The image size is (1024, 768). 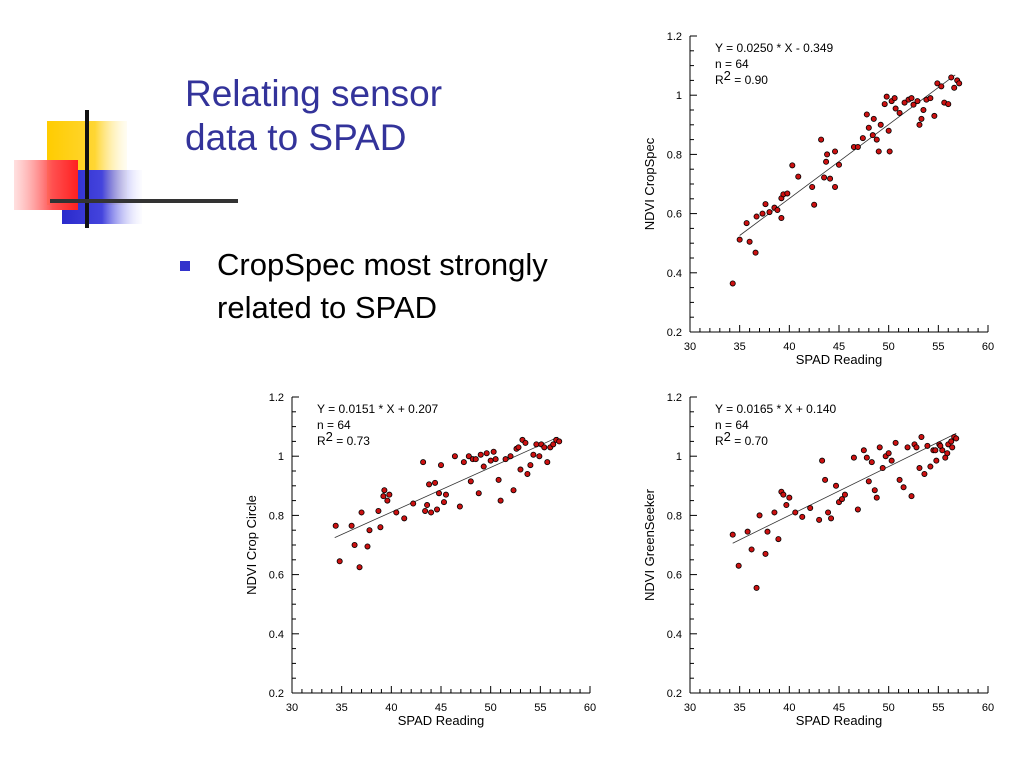 I want to click on bullet-item: CropSpec most strongly related to SPAD, so click(x=417, y=286).